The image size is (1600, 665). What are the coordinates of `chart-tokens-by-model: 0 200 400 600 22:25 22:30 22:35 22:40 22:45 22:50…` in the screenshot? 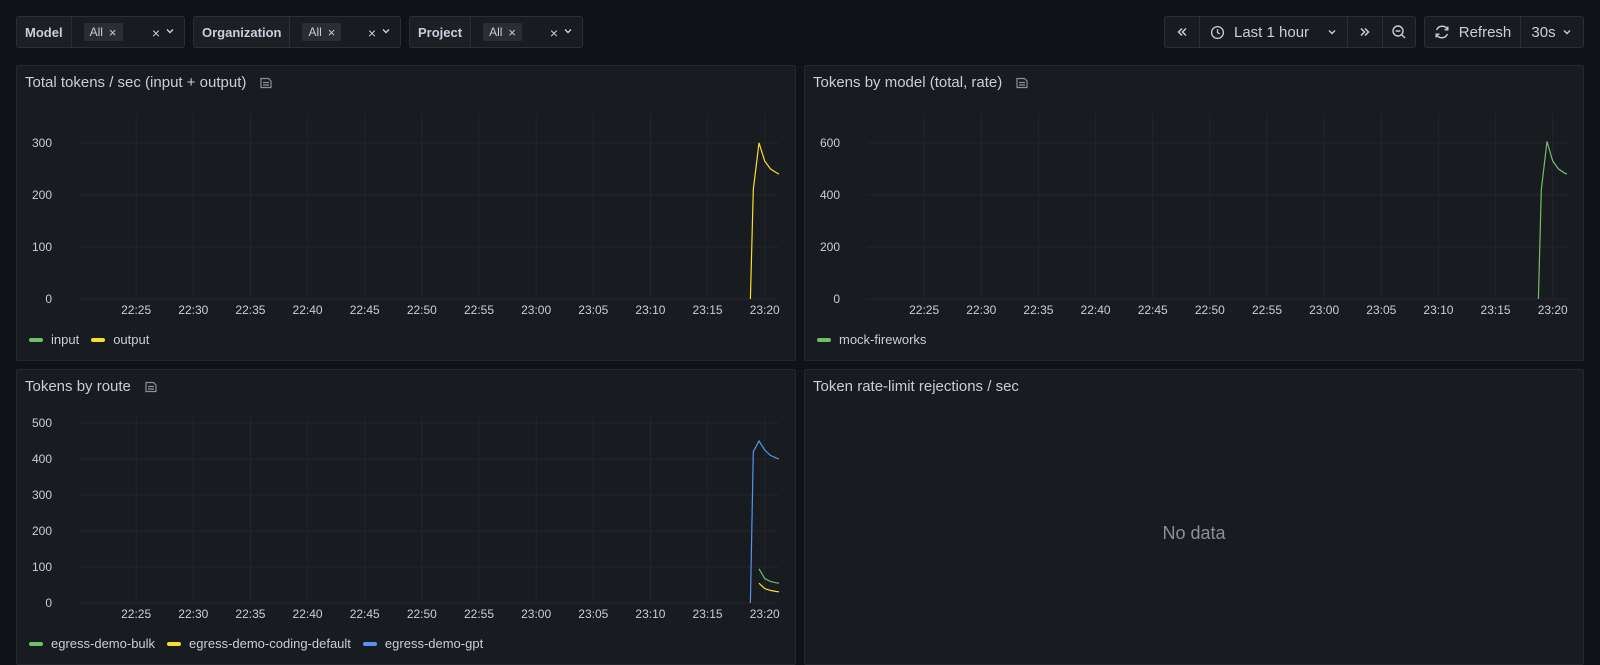 It's located at (1194, 215).